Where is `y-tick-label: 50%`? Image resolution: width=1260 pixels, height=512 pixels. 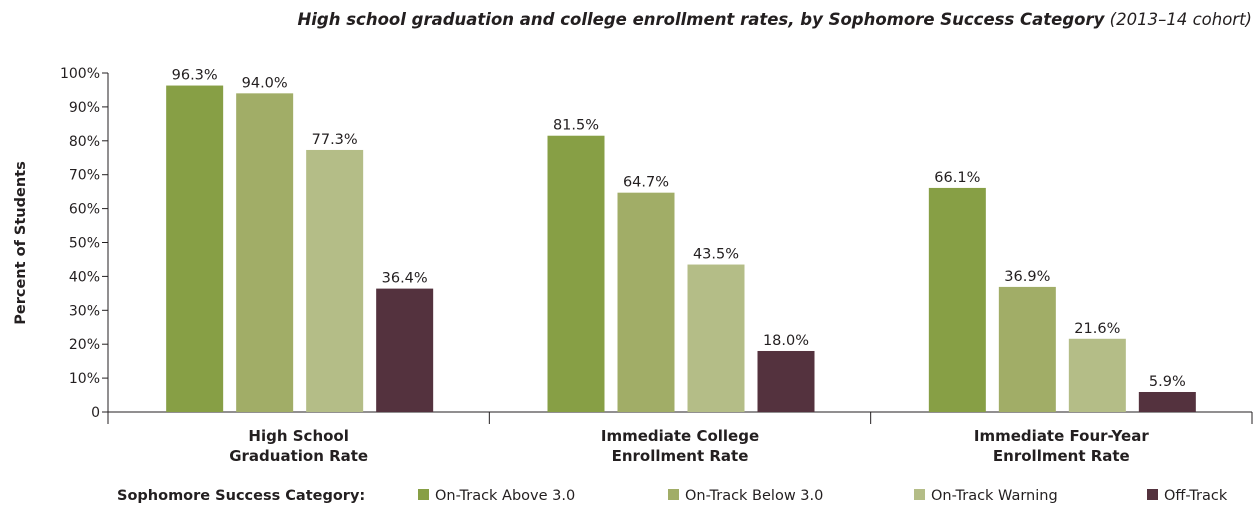 y-tick-label: 50% is located at coordinates (84, 244).